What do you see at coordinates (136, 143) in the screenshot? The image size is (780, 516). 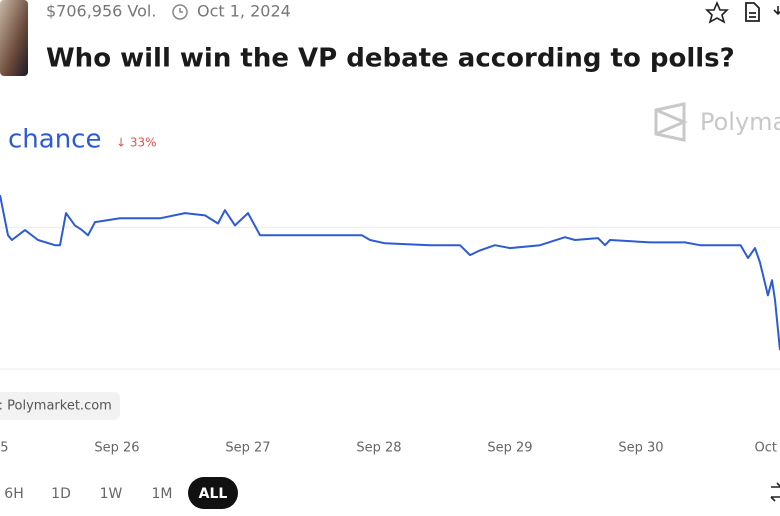 I see `change: ↓ 33%` at bounding box center [136, 143].